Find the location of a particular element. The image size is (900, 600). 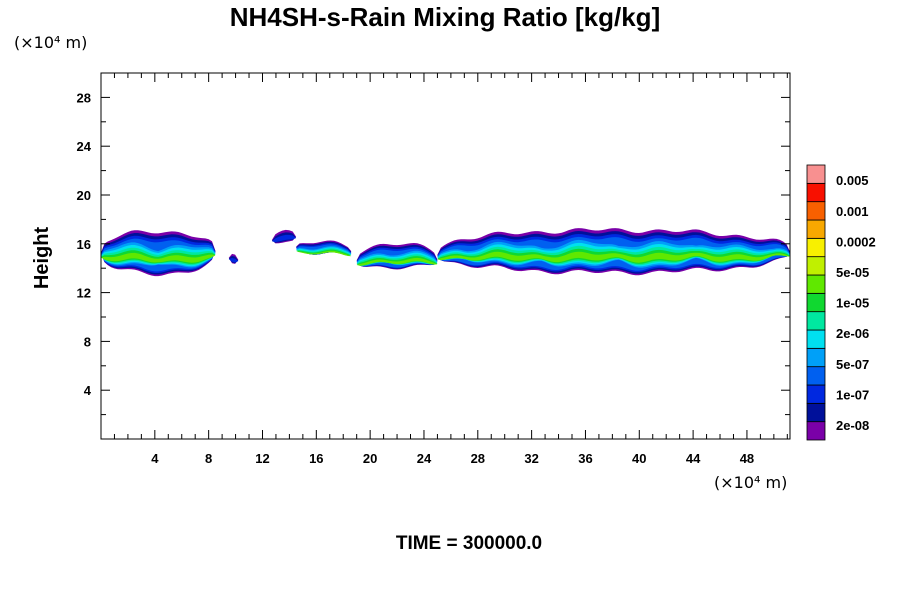

x-tick-label: 24 is located at coordinates (424, 458).